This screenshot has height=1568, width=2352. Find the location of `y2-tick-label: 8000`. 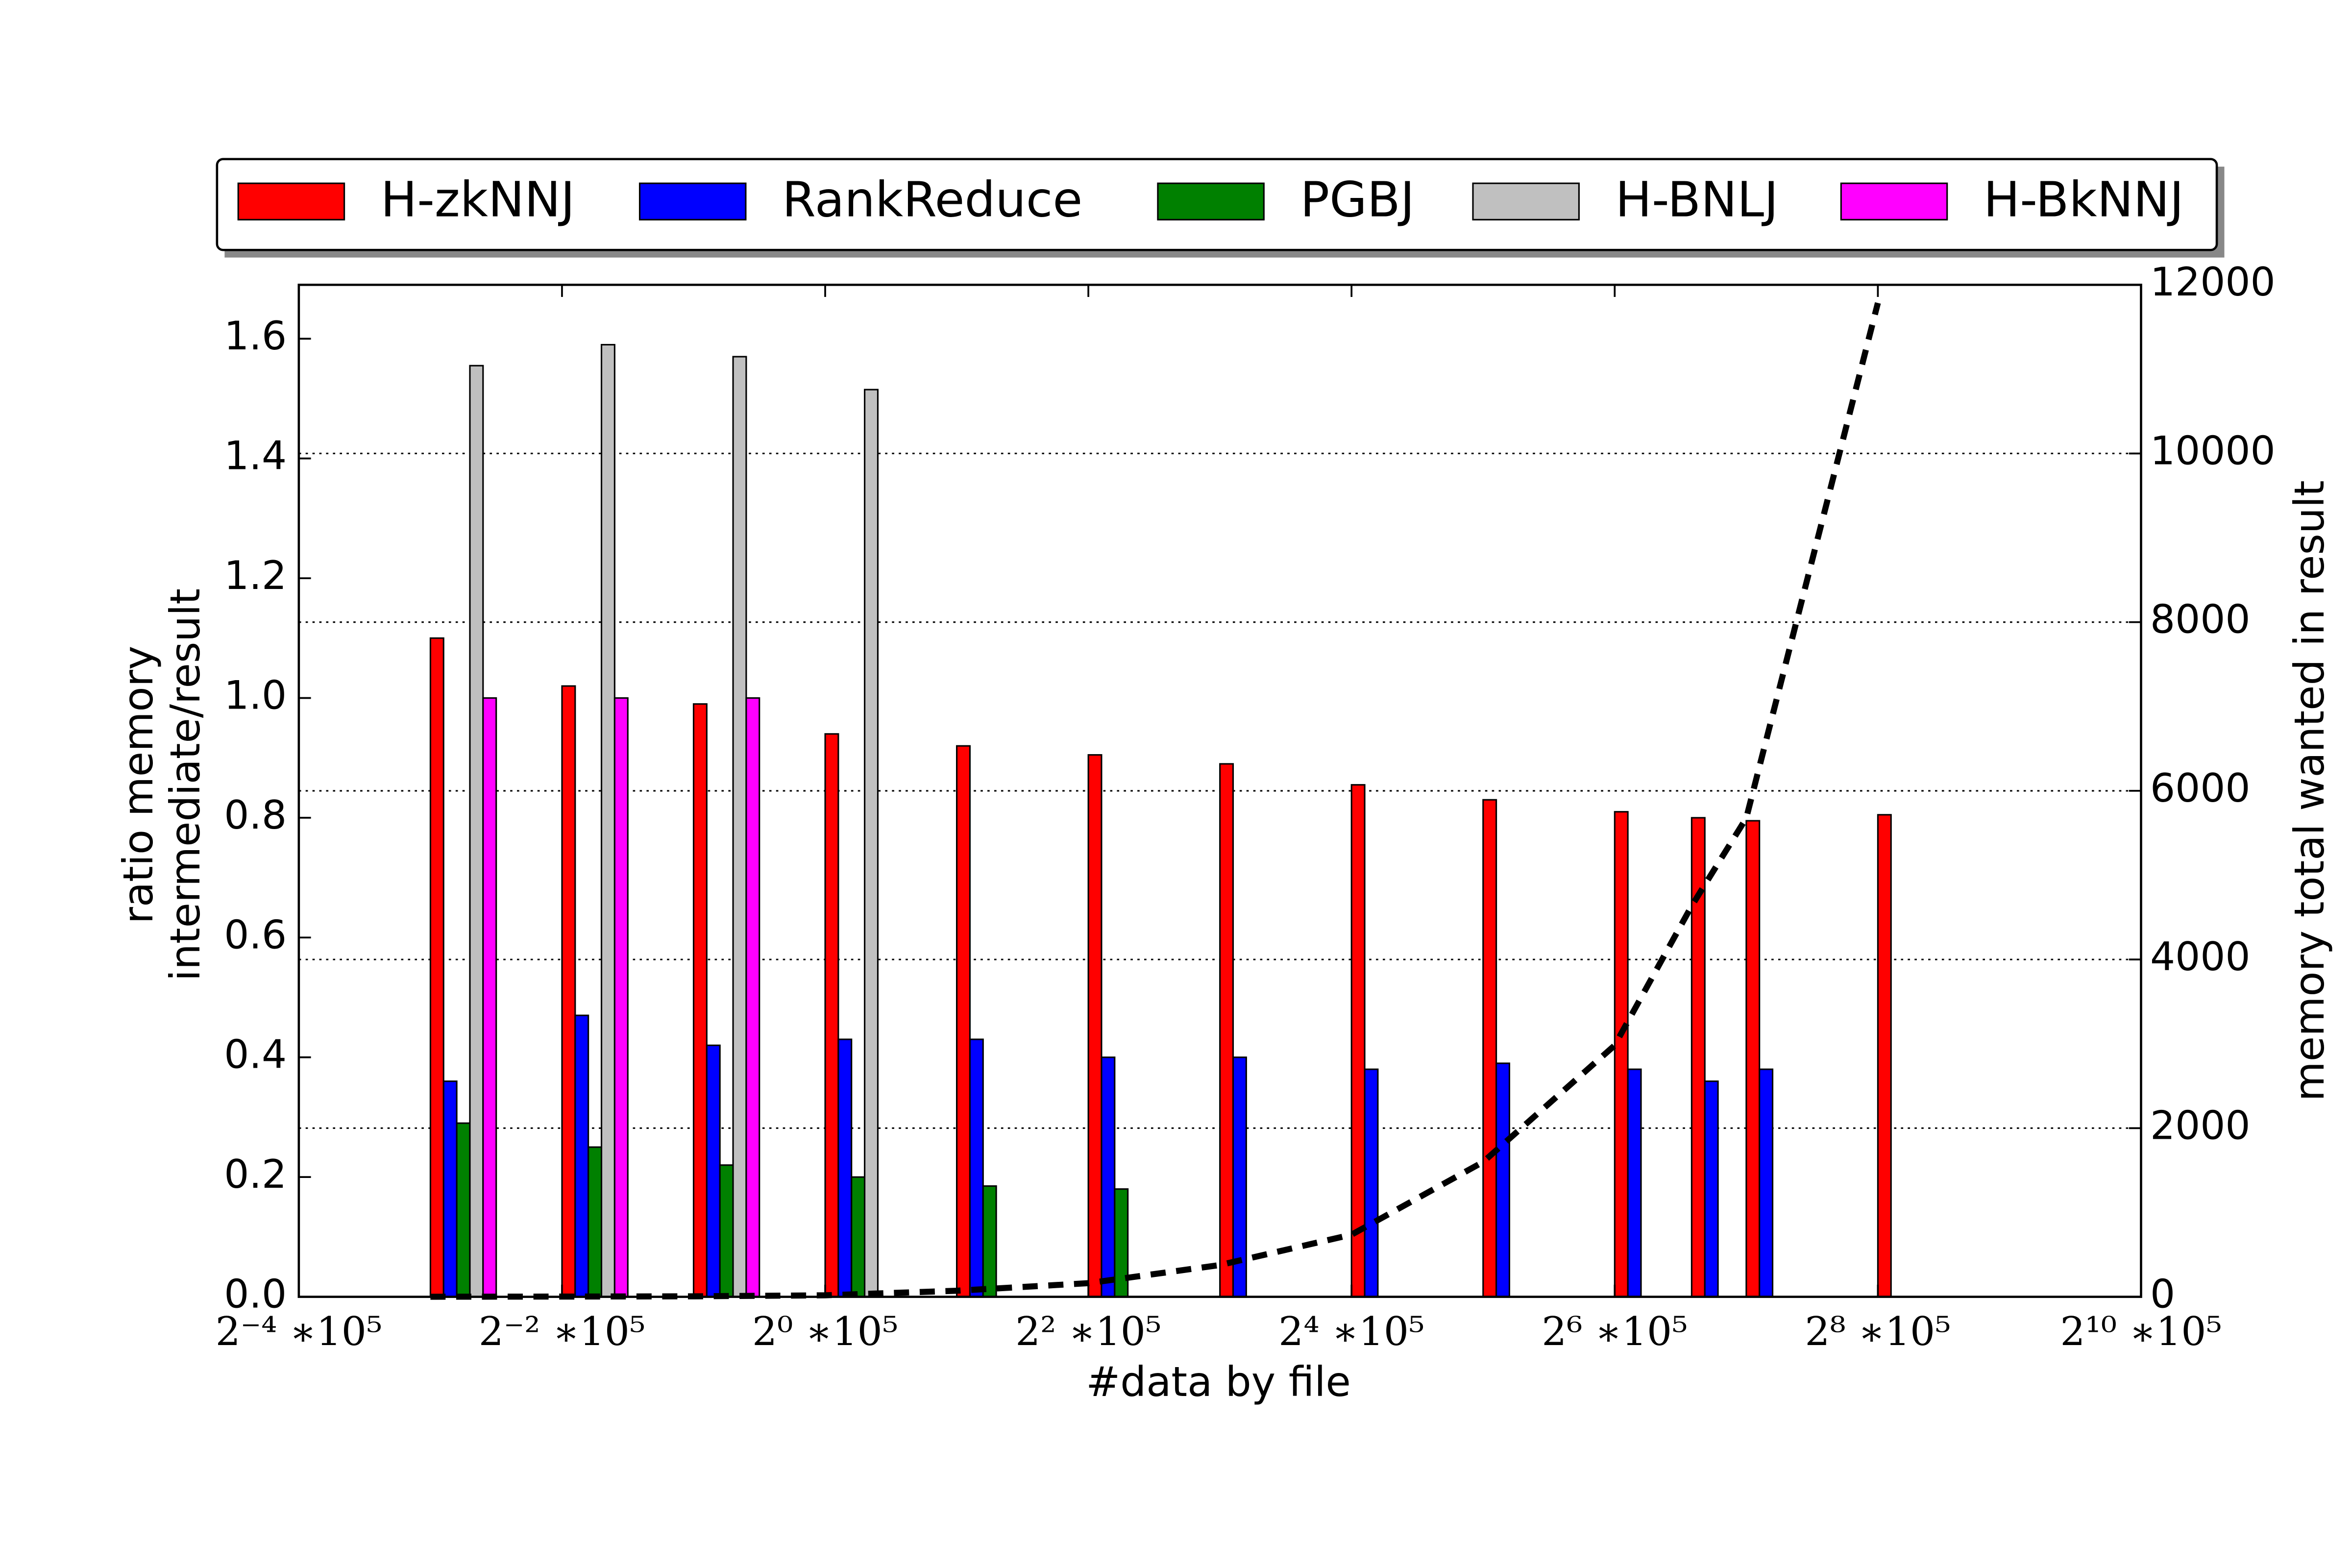

y2-tick-label: 8000 is located at coordinates (2200, 619).